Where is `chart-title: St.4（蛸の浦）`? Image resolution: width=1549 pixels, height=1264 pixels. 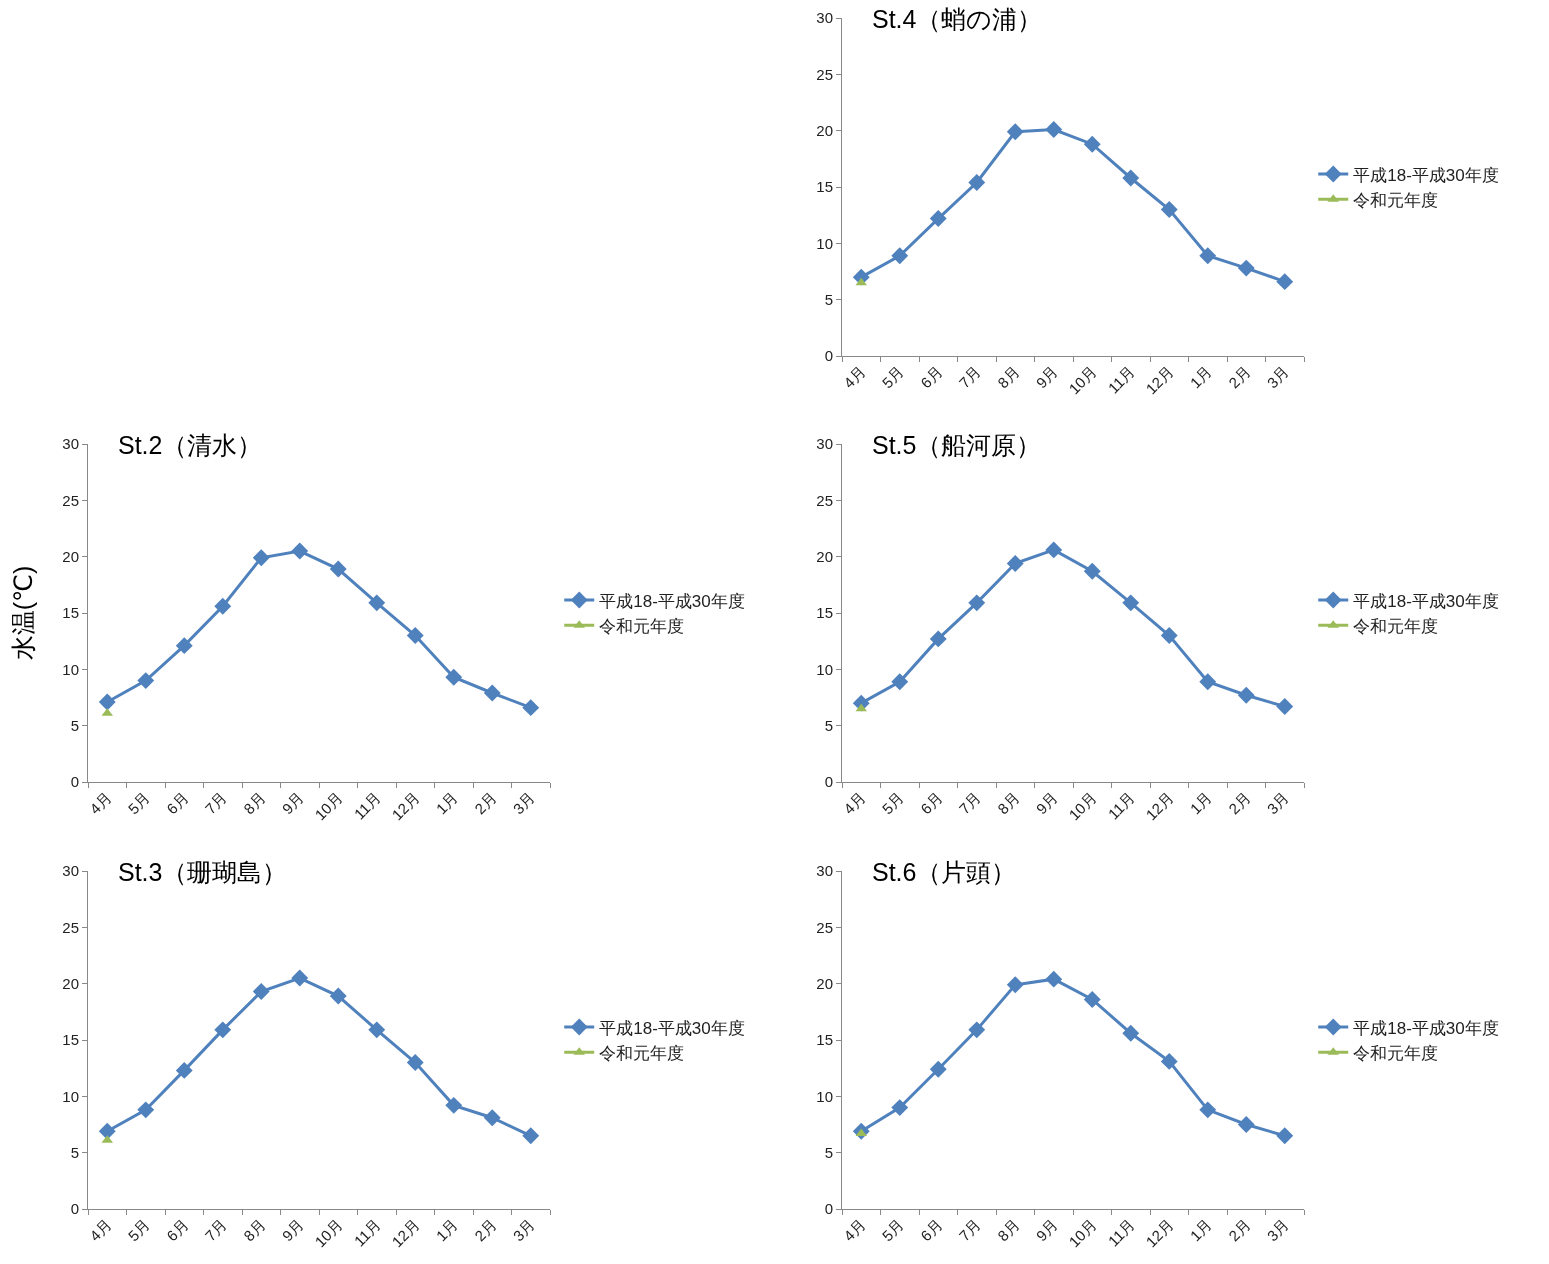 chart-title: St.4（蛸の浦） is located at coordinates (957, 19).